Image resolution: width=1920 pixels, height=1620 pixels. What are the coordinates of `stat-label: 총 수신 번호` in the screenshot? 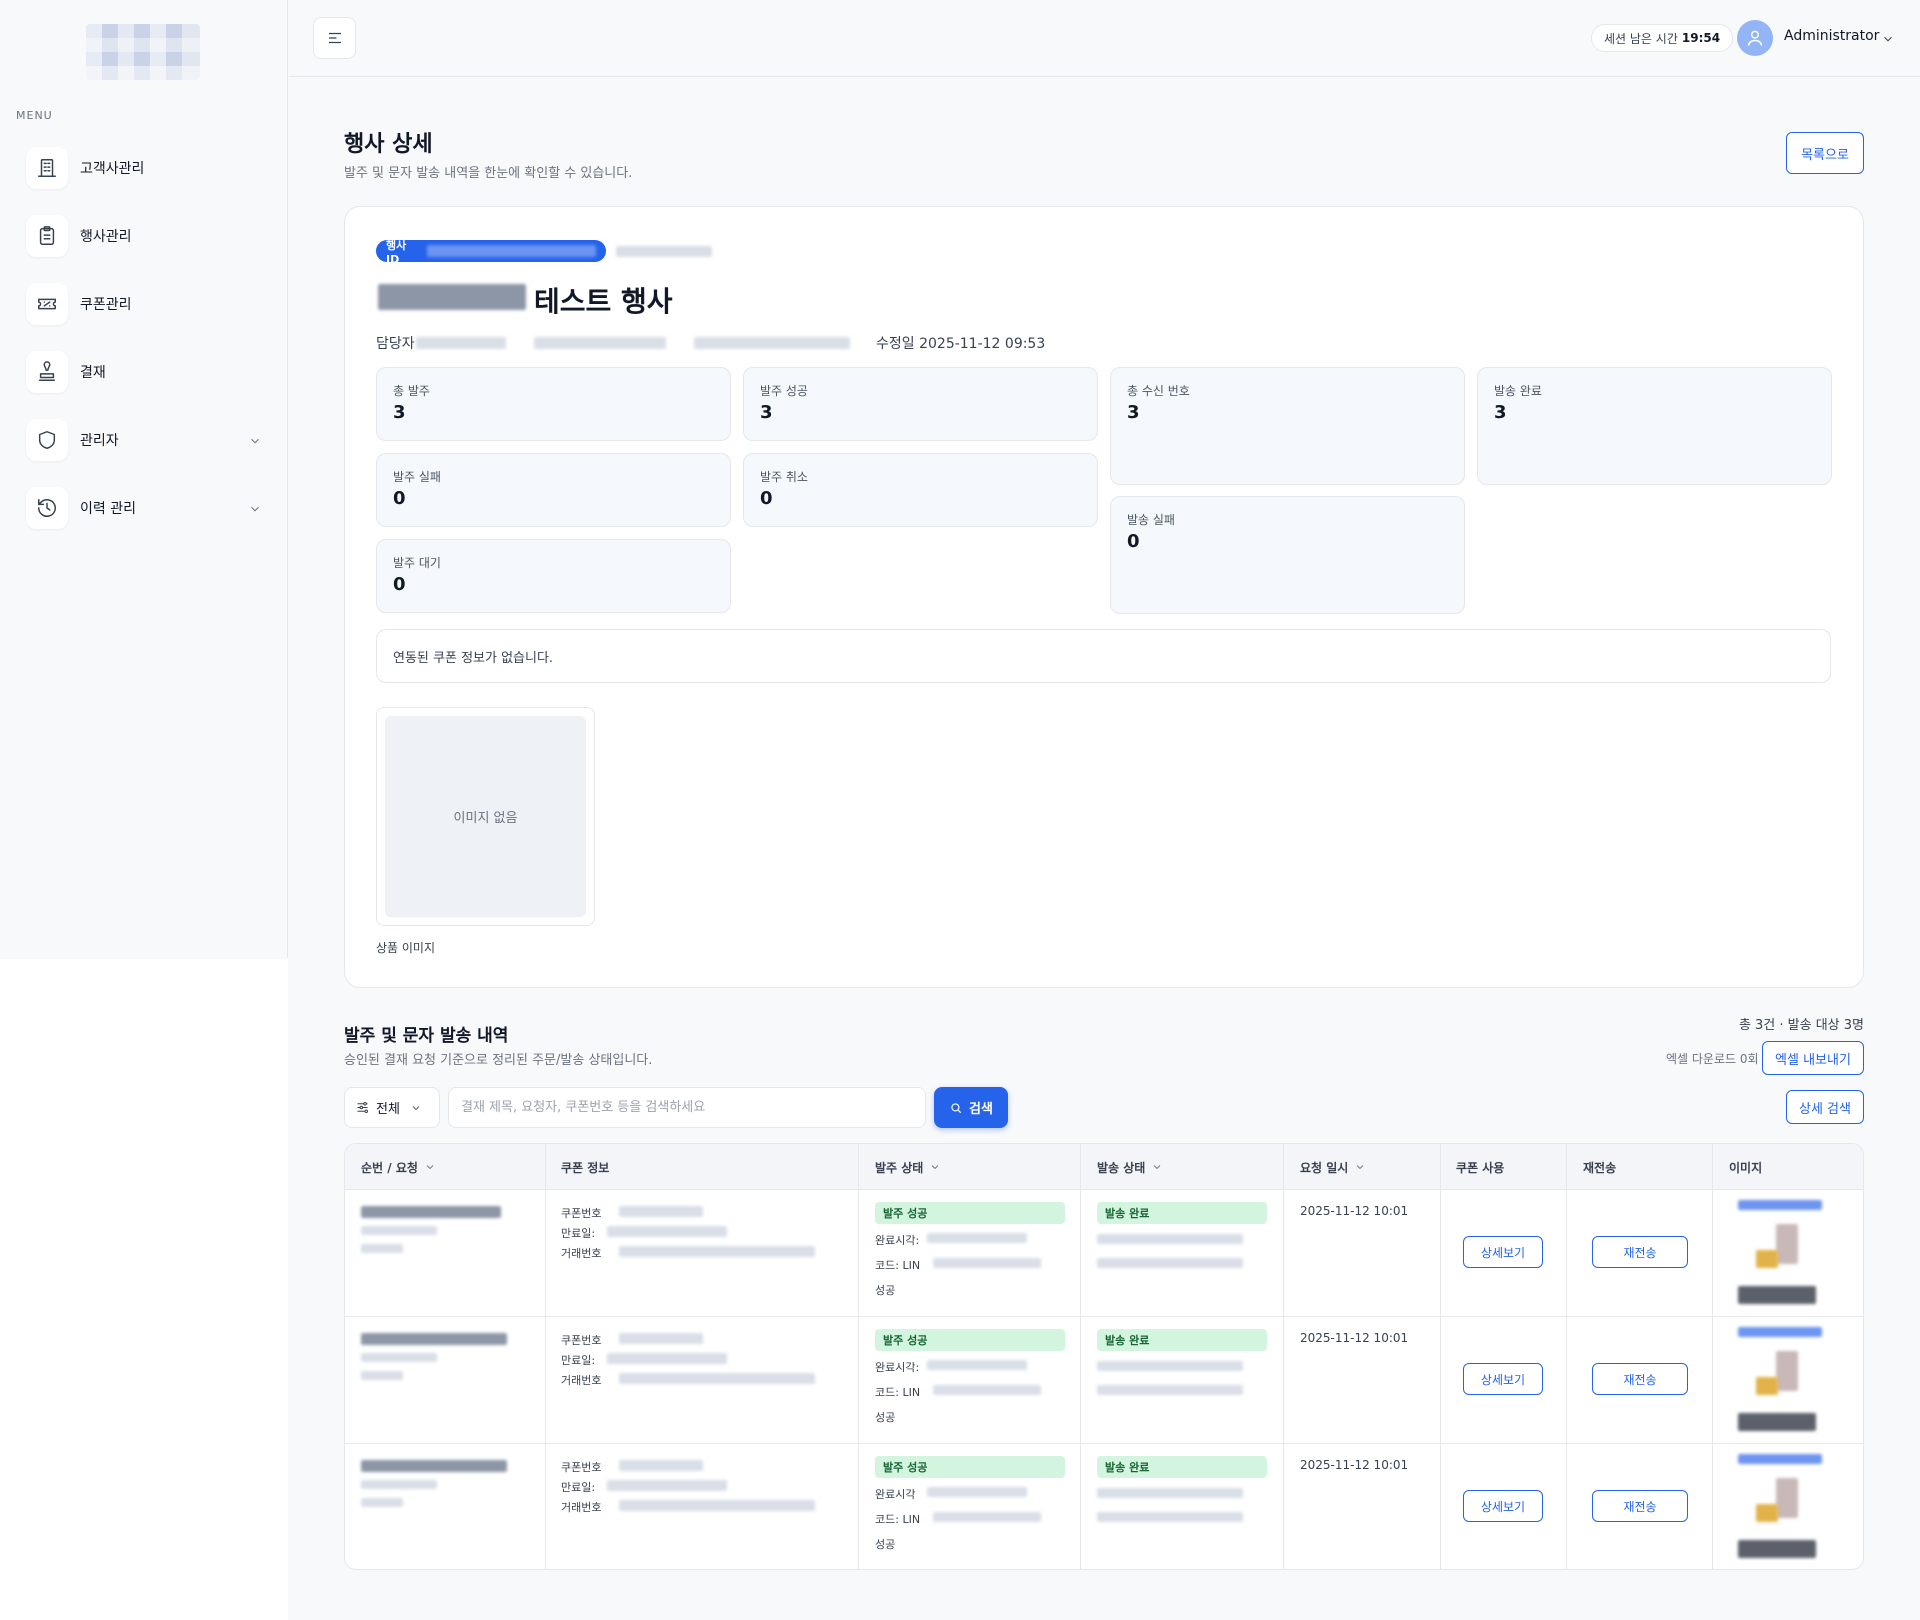 It's located at (1158, 391).